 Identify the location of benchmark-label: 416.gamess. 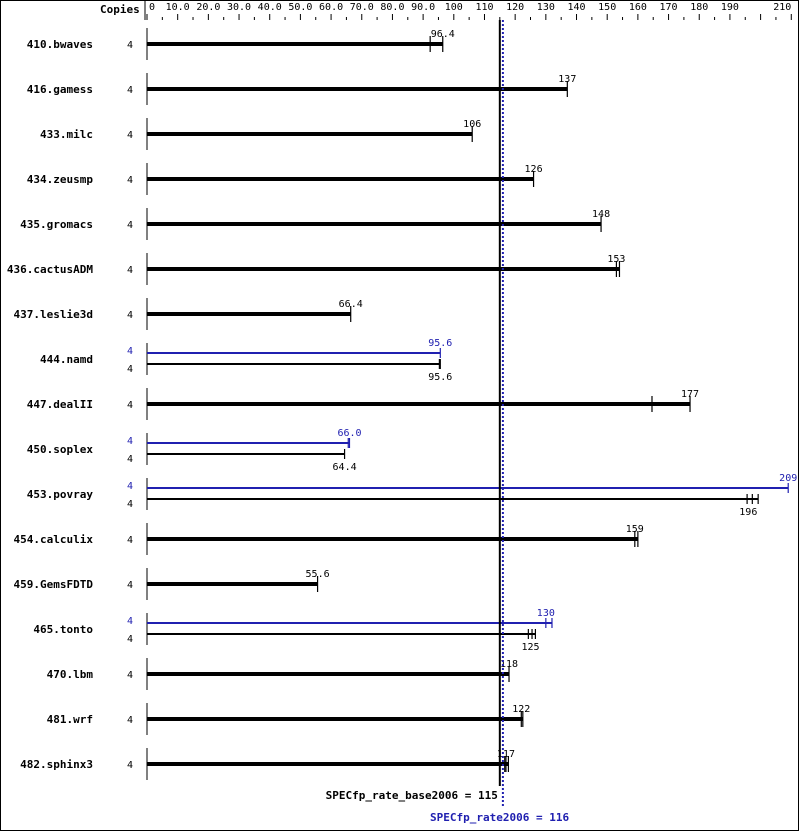
(60, 89).